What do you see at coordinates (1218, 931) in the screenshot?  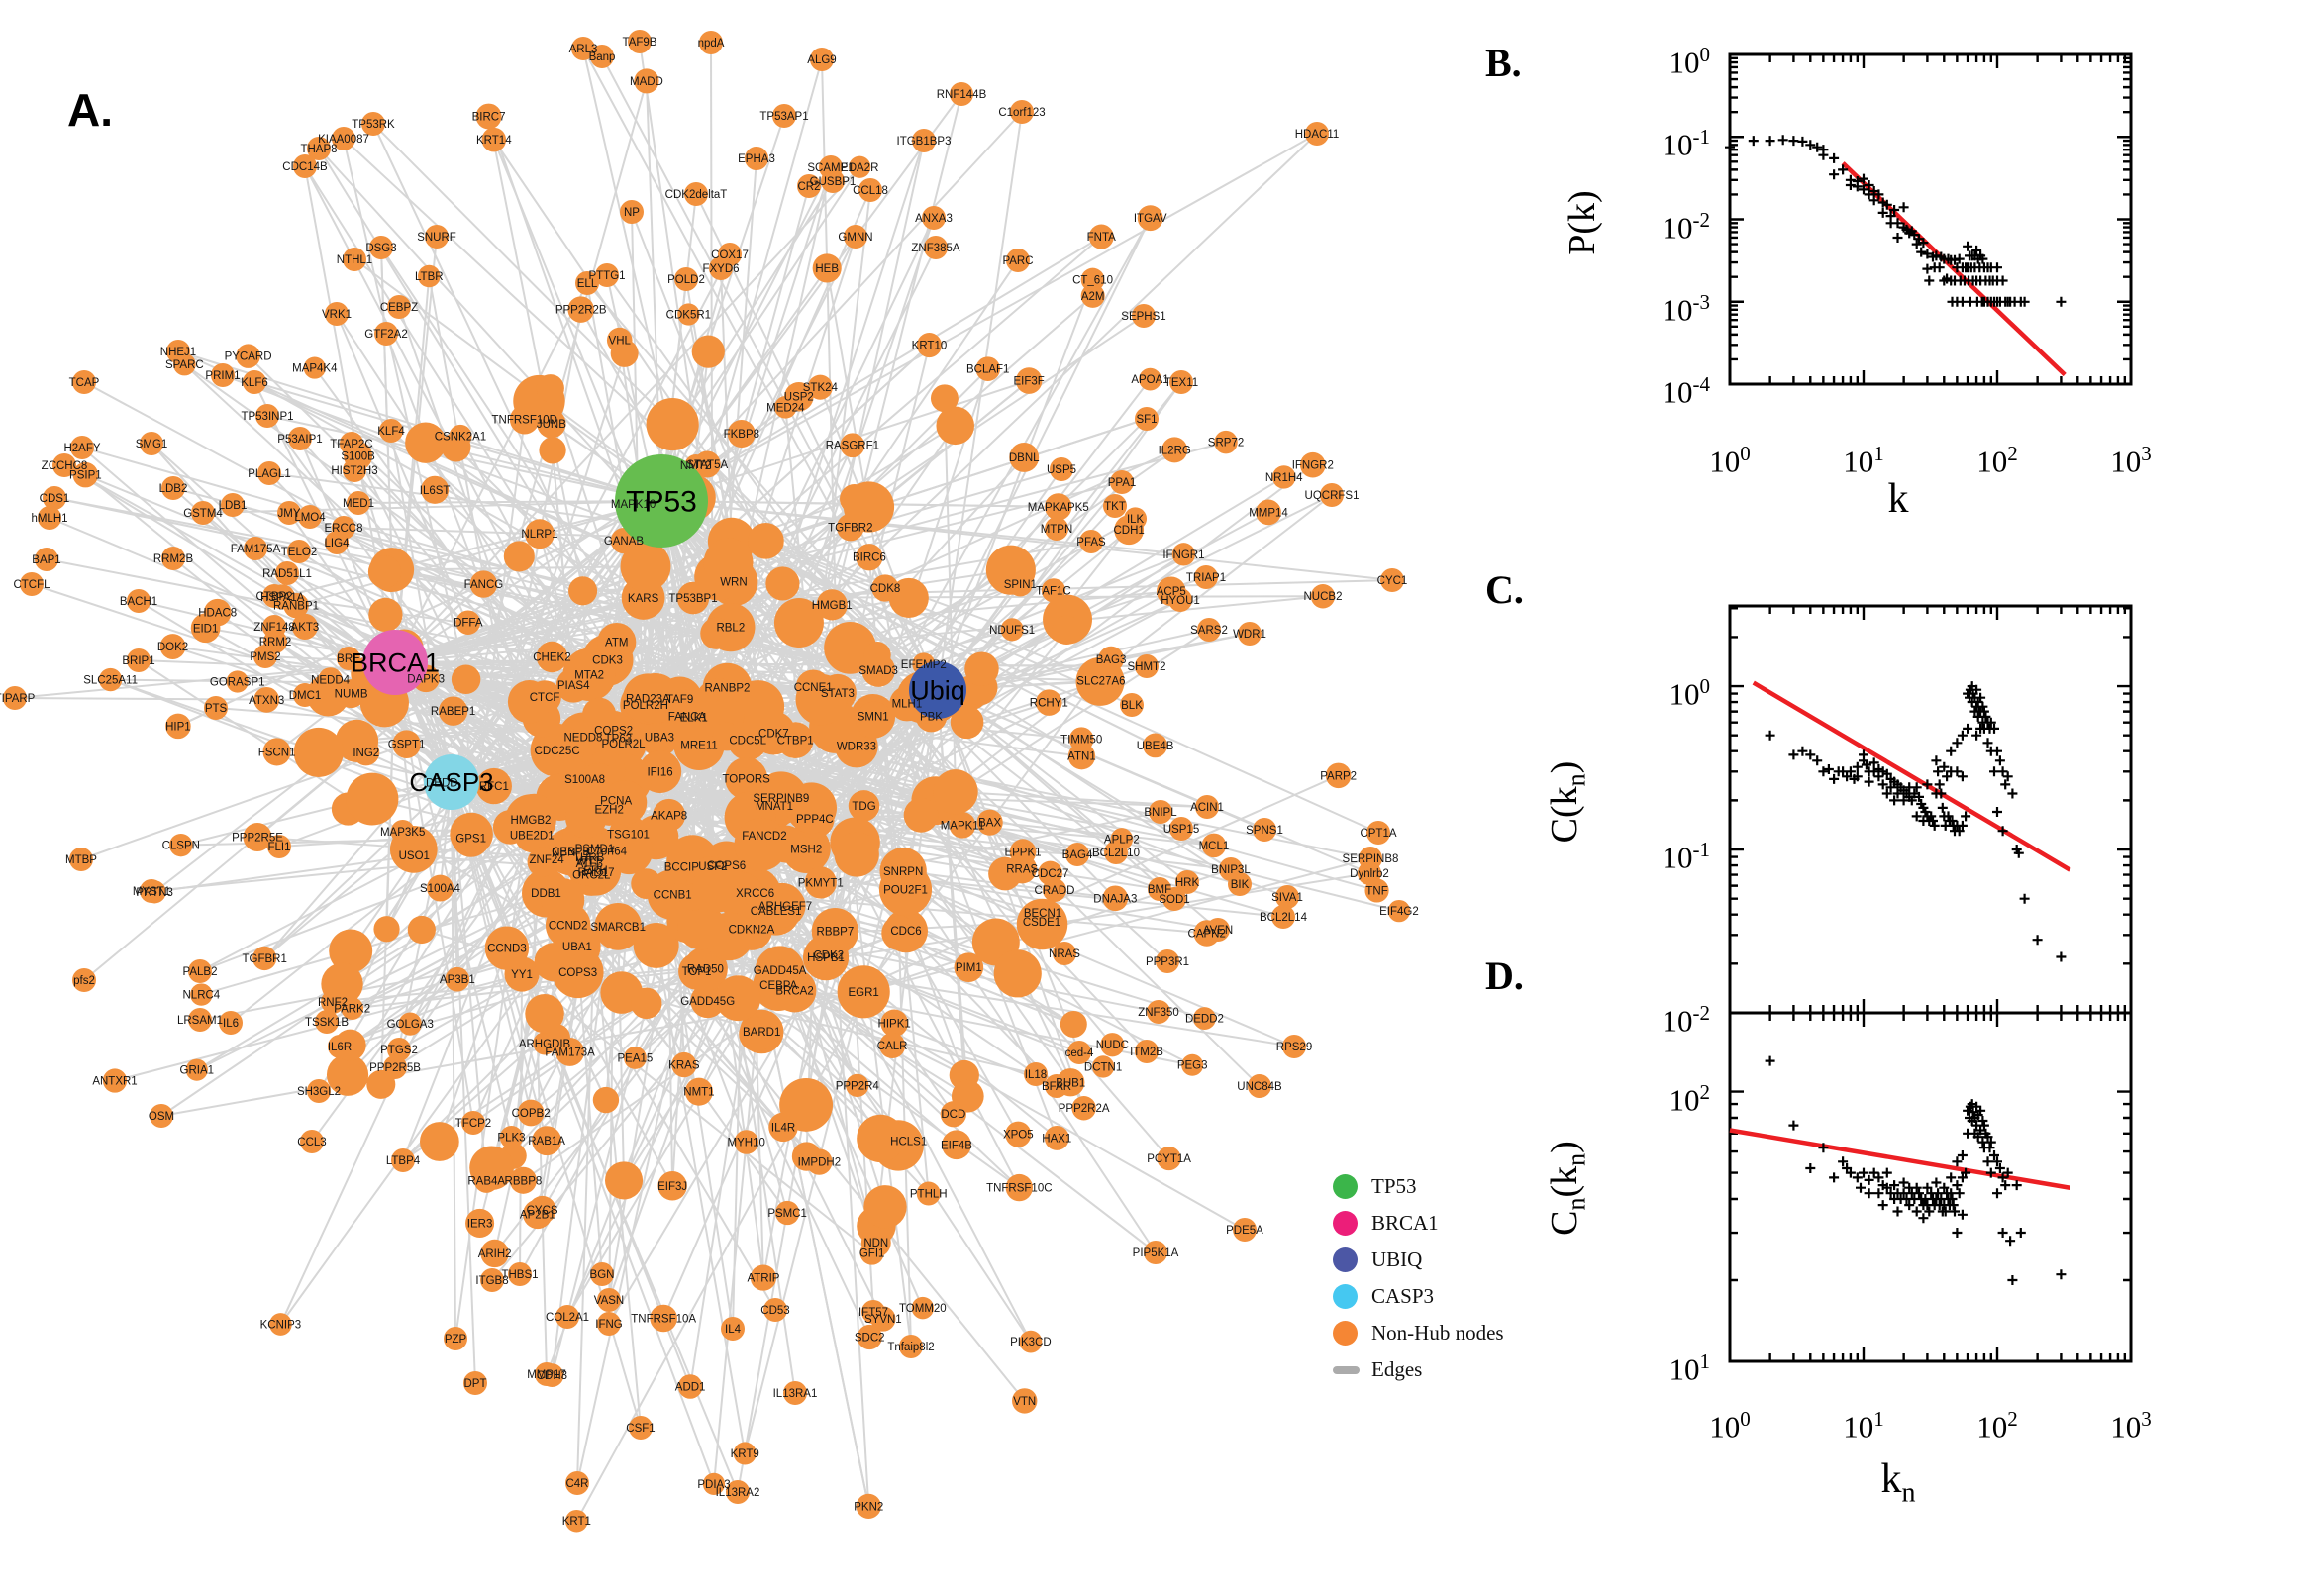 I see `node-label: AVEN` at bounding box center [1218, 931].